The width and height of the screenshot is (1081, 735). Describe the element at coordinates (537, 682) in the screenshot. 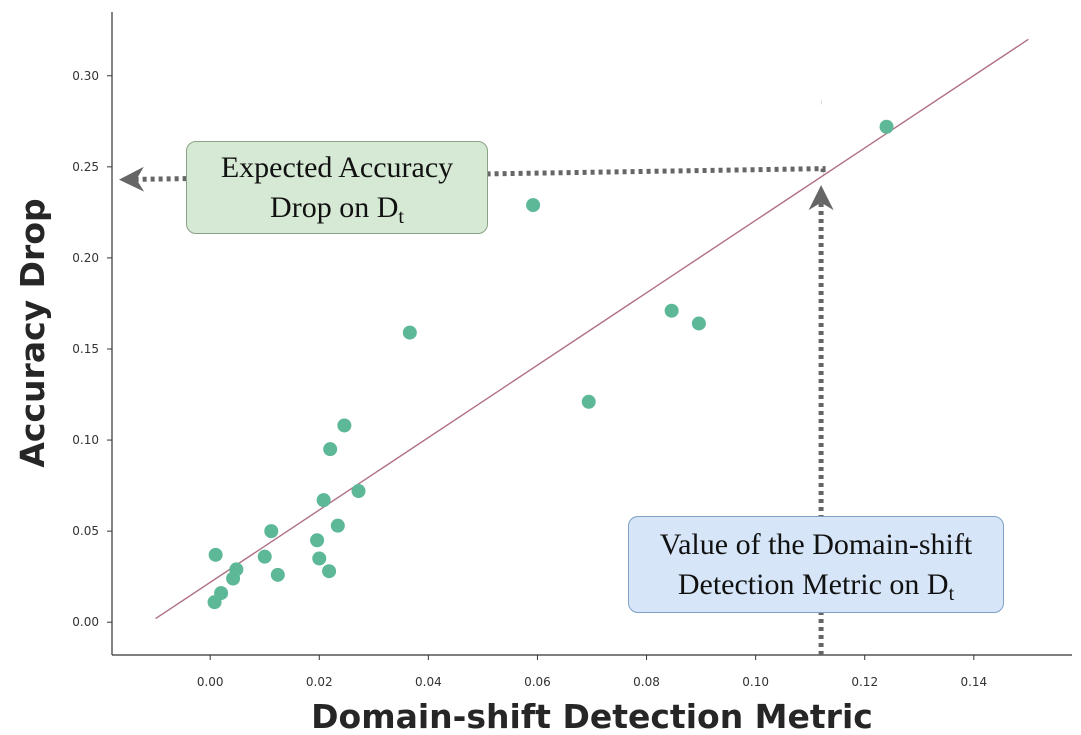

I see `x-tick-label: 0.06` at that location.